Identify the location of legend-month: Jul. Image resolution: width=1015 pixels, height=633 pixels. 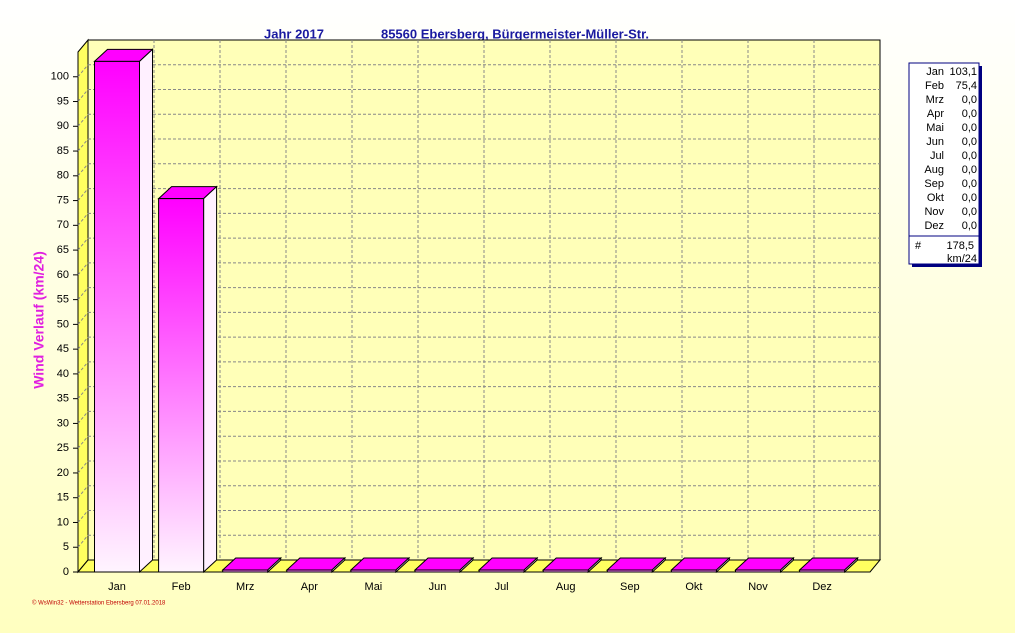
(937, 156).